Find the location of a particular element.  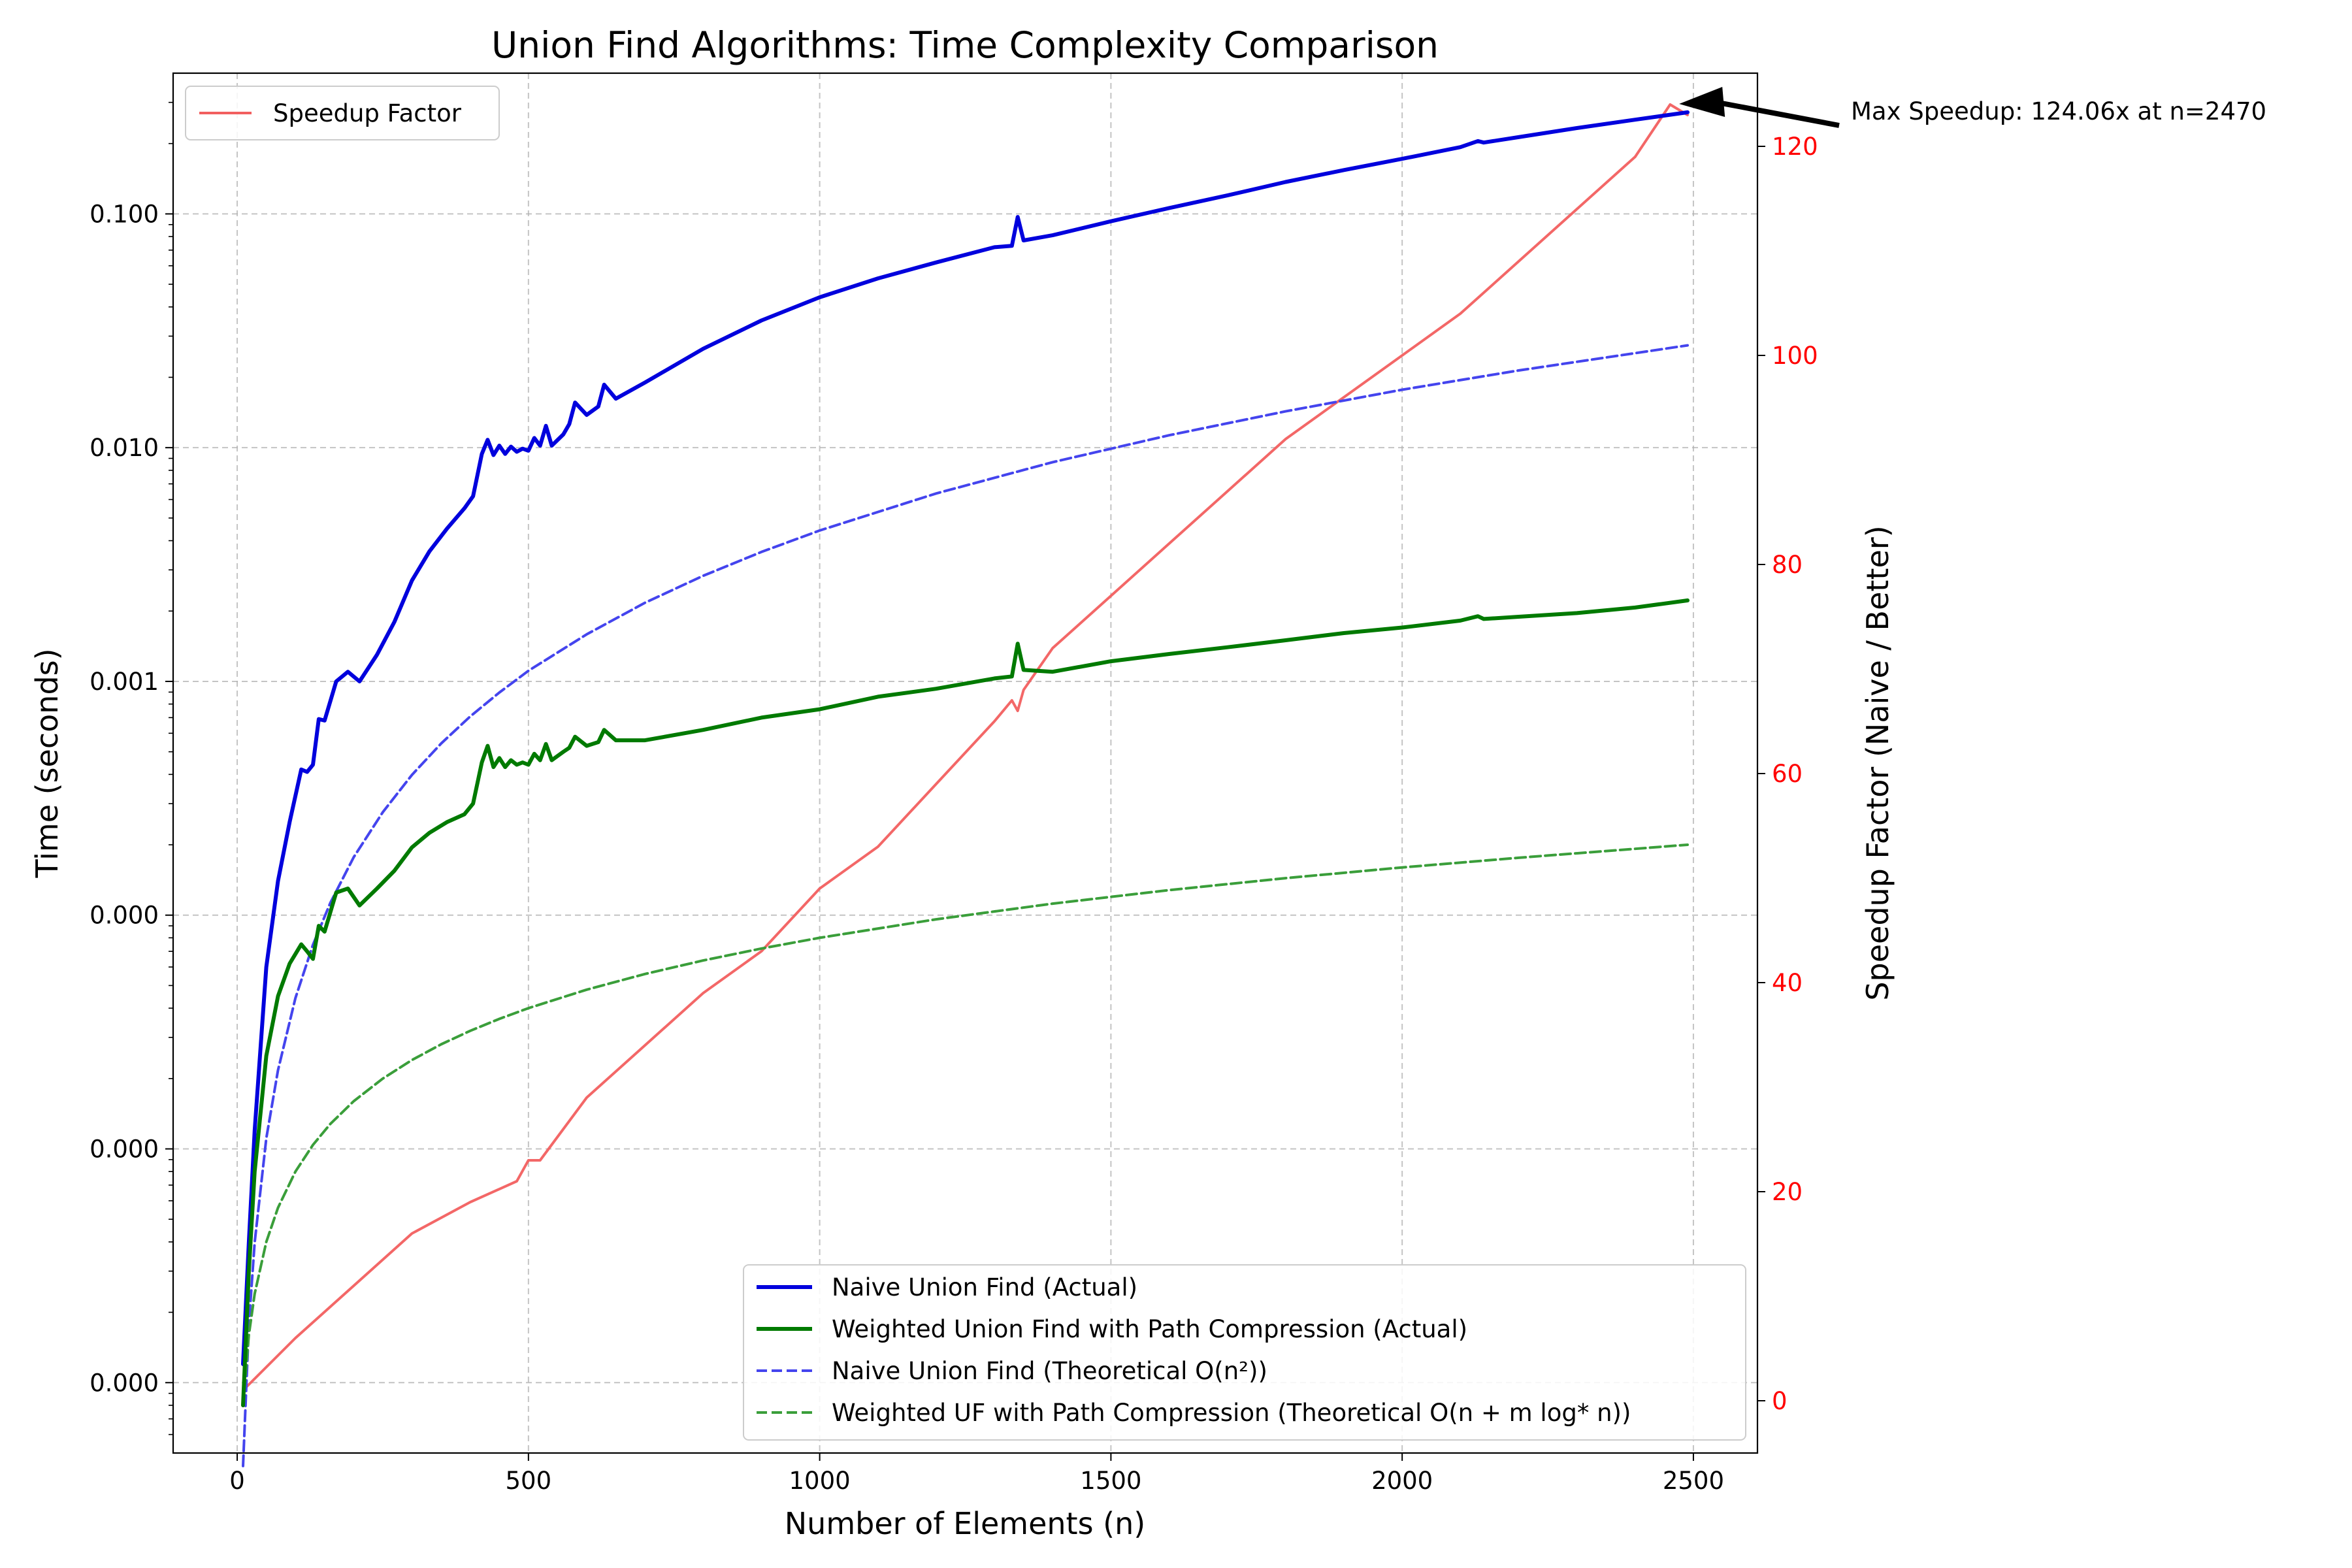

y-tick-label-4: 0.010 is located at coordinates (124, 448).